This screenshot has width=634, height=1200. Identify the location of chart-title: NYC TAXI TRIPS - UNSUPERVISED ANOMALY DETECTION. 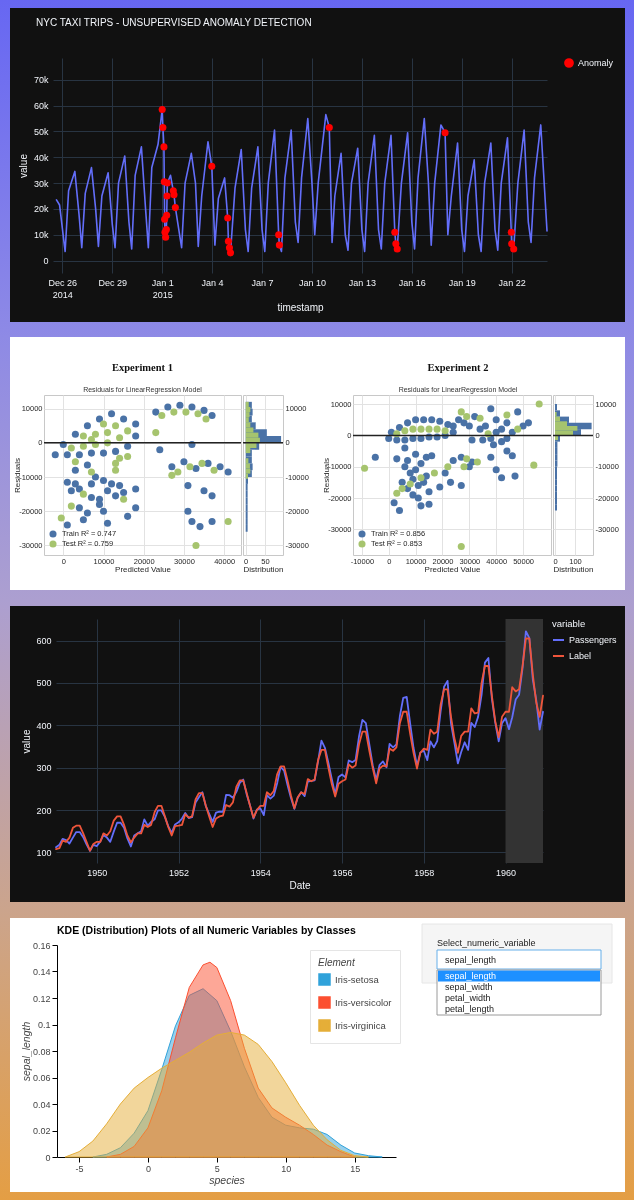
(174, 22).